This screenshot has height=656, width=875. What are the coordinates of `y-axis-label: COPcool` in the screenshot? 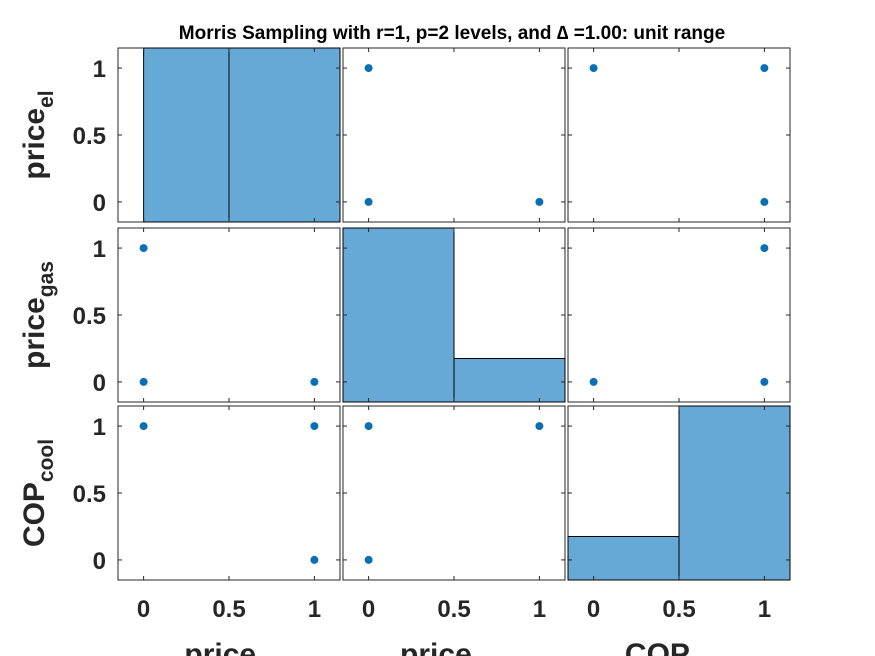 It's located at (38, 493).